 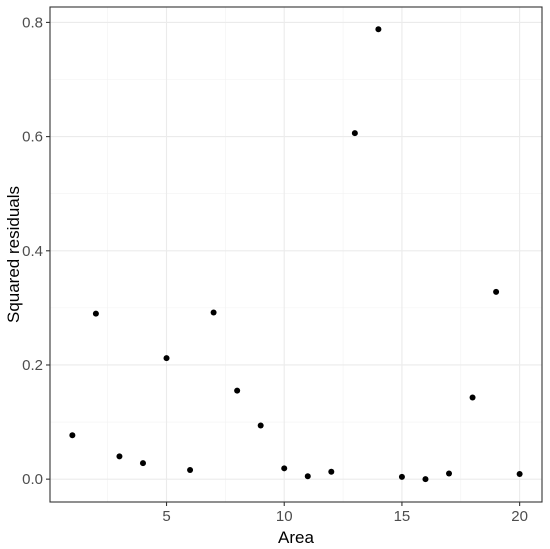 What do you see at coordinates (345, 513) in the screenshot?
I see `x-axis: 5 10 15 20` at bounding box center [345, 513].